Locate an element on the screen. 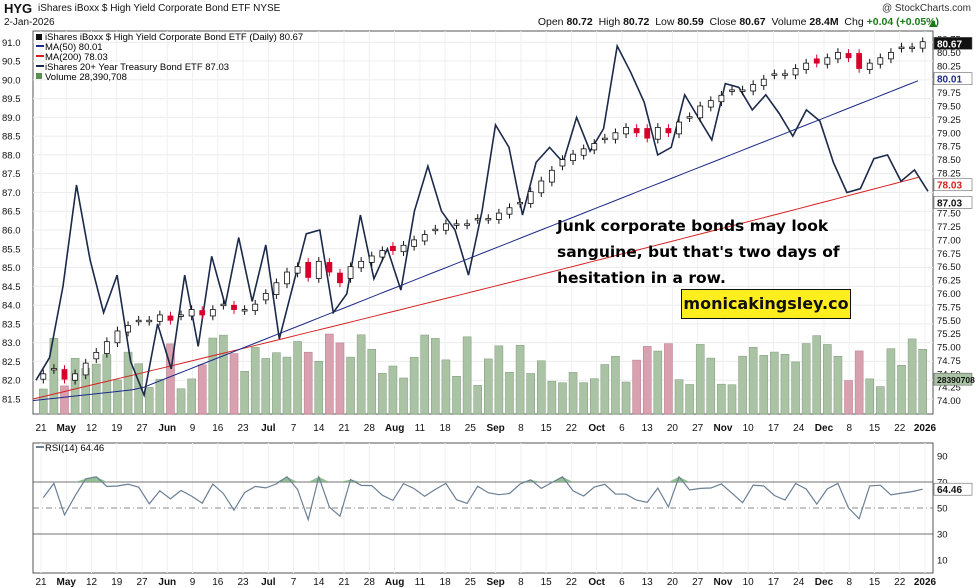 Image resolution: width=979 pixels, height=588 pixels. low-label: Low is located at coordinates (665, 22).